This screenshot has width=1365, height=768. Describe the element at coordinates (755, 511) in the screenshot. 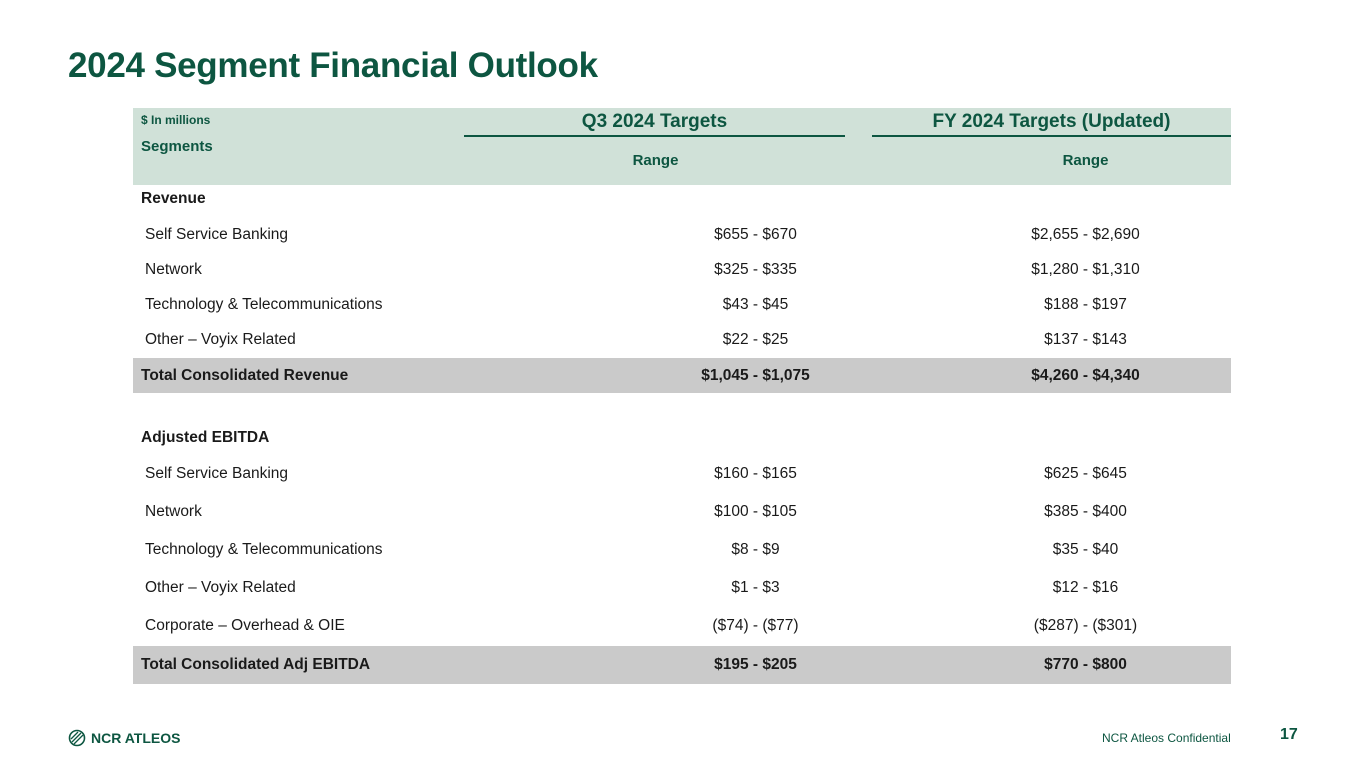

I see `q3-range-value: $100 - $105` at that location.